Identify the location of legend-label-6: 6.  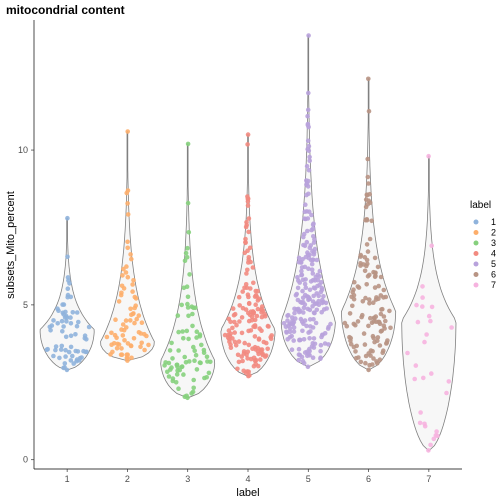
(493, 275).